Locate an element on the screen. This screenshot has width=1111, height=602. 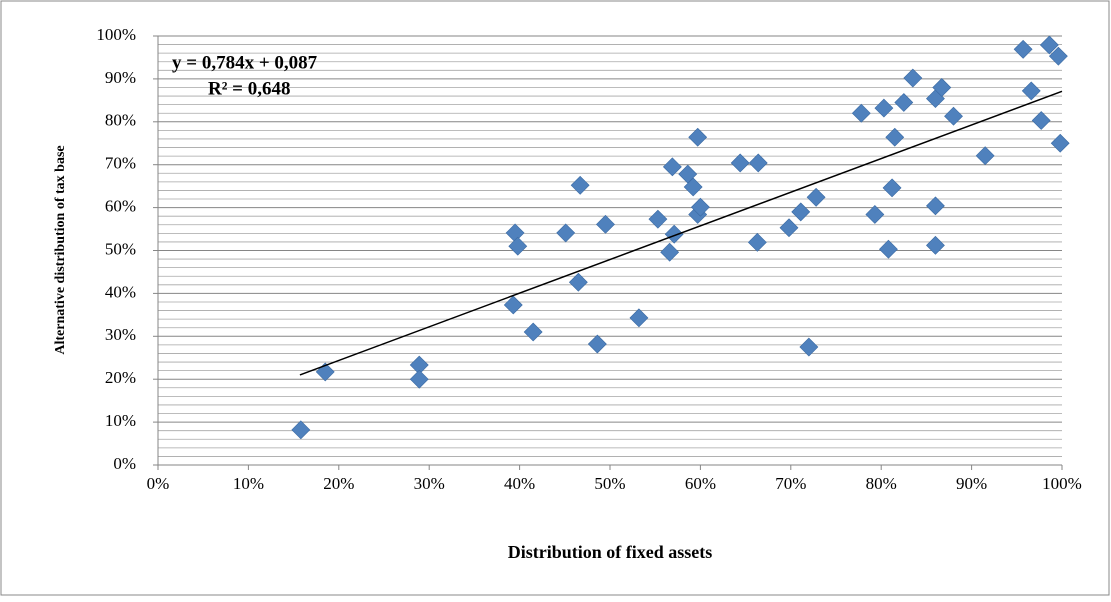
x-tick-label: 80% is located at coordinates (881, 483).